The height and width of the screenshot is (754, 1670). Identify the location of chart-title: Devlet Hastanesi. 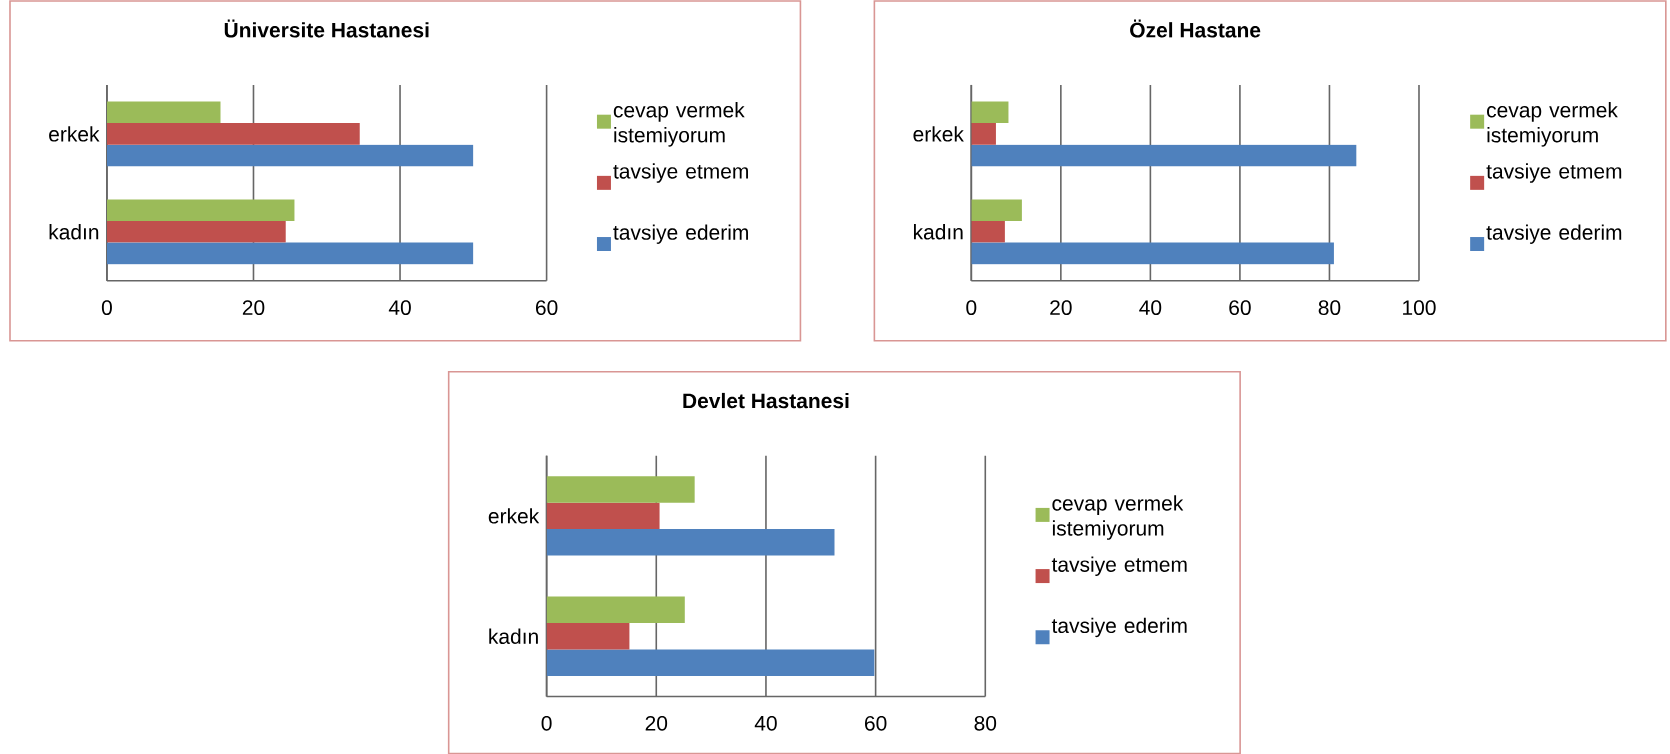
(766, 400).